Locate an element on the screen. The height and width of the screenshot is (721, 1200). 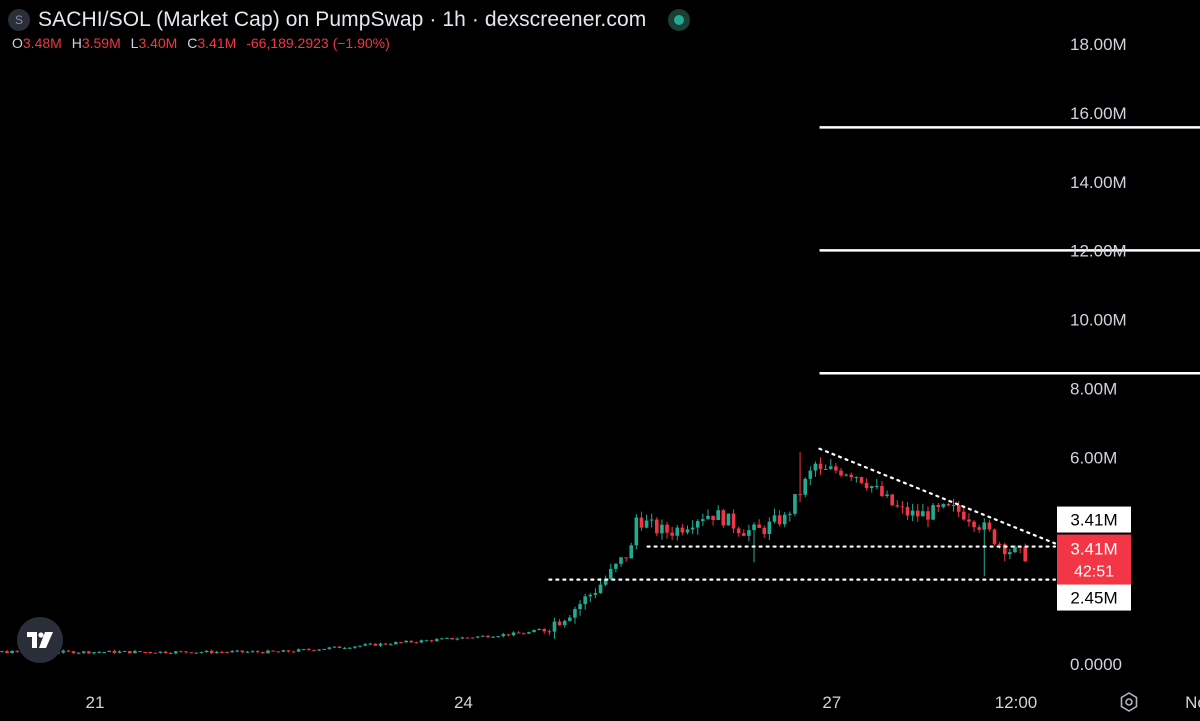
levels-layer: (15.58M)(12.010M)(8.44M) is located at coordinates (1009, 250).